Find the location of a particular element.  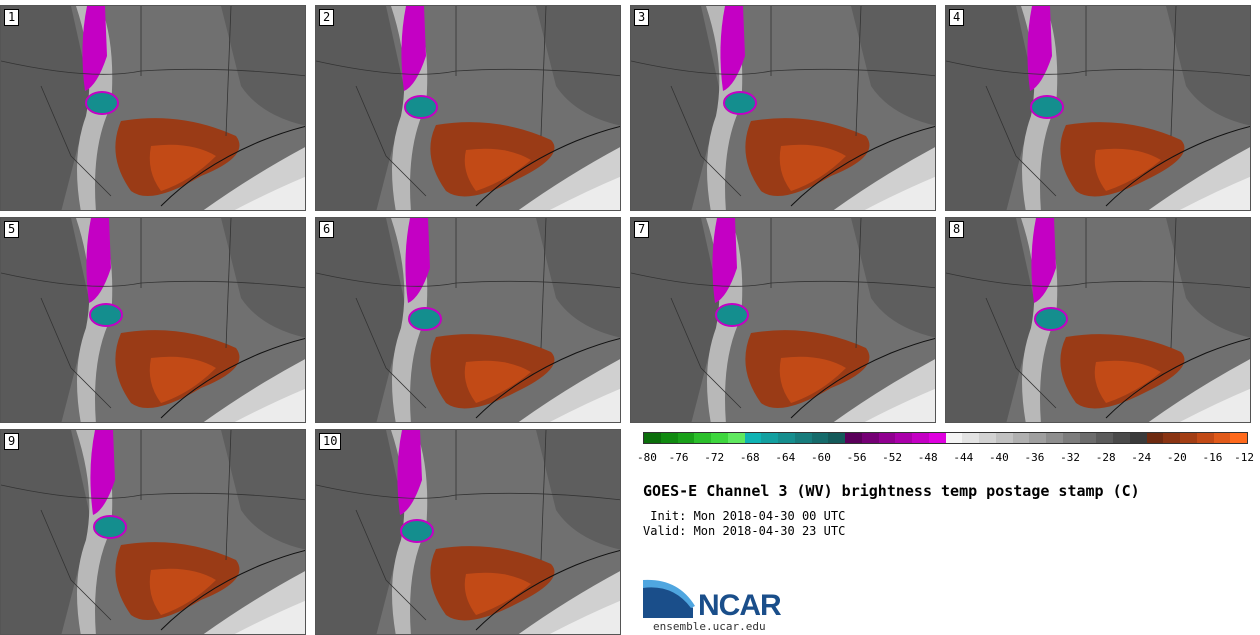

panel-3: 3 is located at coordinates (783, 108).